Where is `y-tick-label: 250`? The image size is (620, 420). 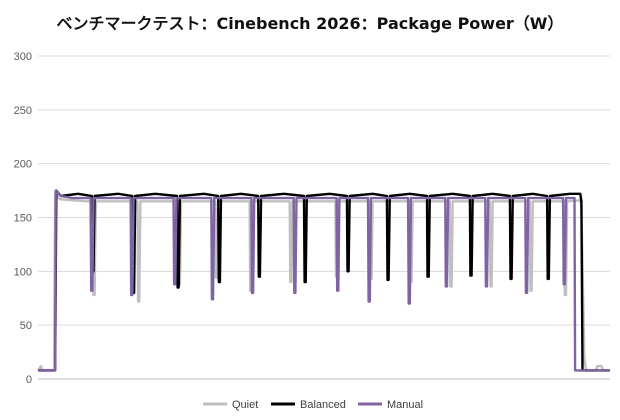 y-tick-label: 250 is located at coordinates (23, 111).